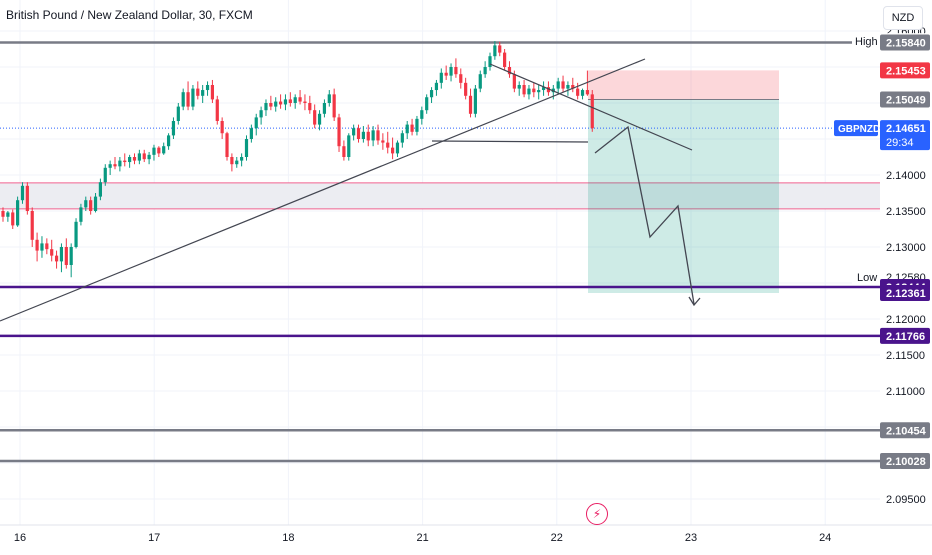 The width and height of the screenshot is (932, 555). Describe the element at coordinates (906, 248) in the screenshot. I see `price-tick-label: 2.13000` at that location.